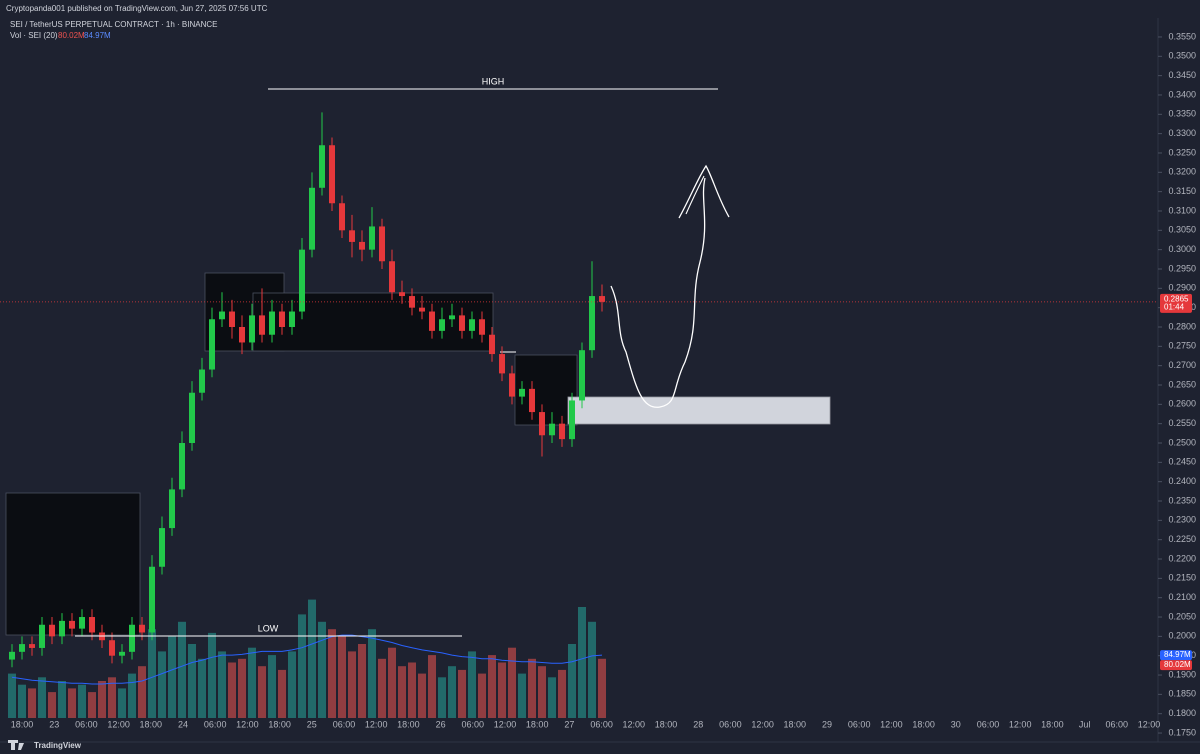 The image size is (1200, 754). What do you see at coordinates (1182, 365) in the screenshot?
I see `y-tick-label: 0.2700` at bounding box center [1182, 365].